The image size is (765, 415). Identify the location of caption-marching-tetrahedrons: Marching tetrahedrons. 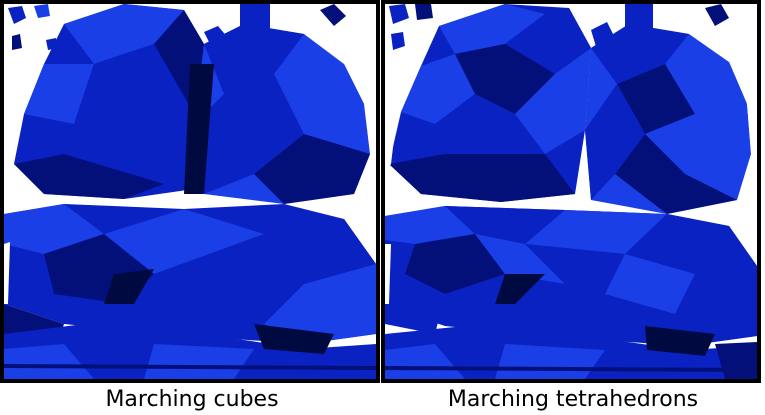
(573, 399).